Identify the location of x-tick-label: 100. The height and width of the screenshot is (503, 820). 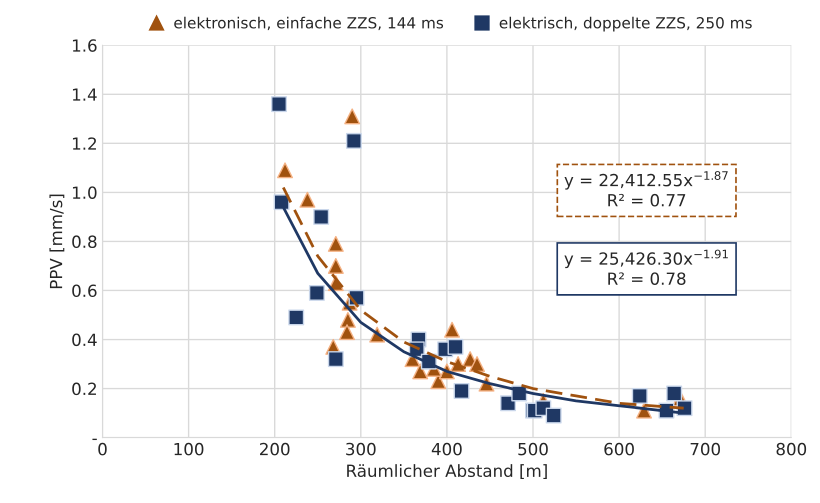
(189, 449).